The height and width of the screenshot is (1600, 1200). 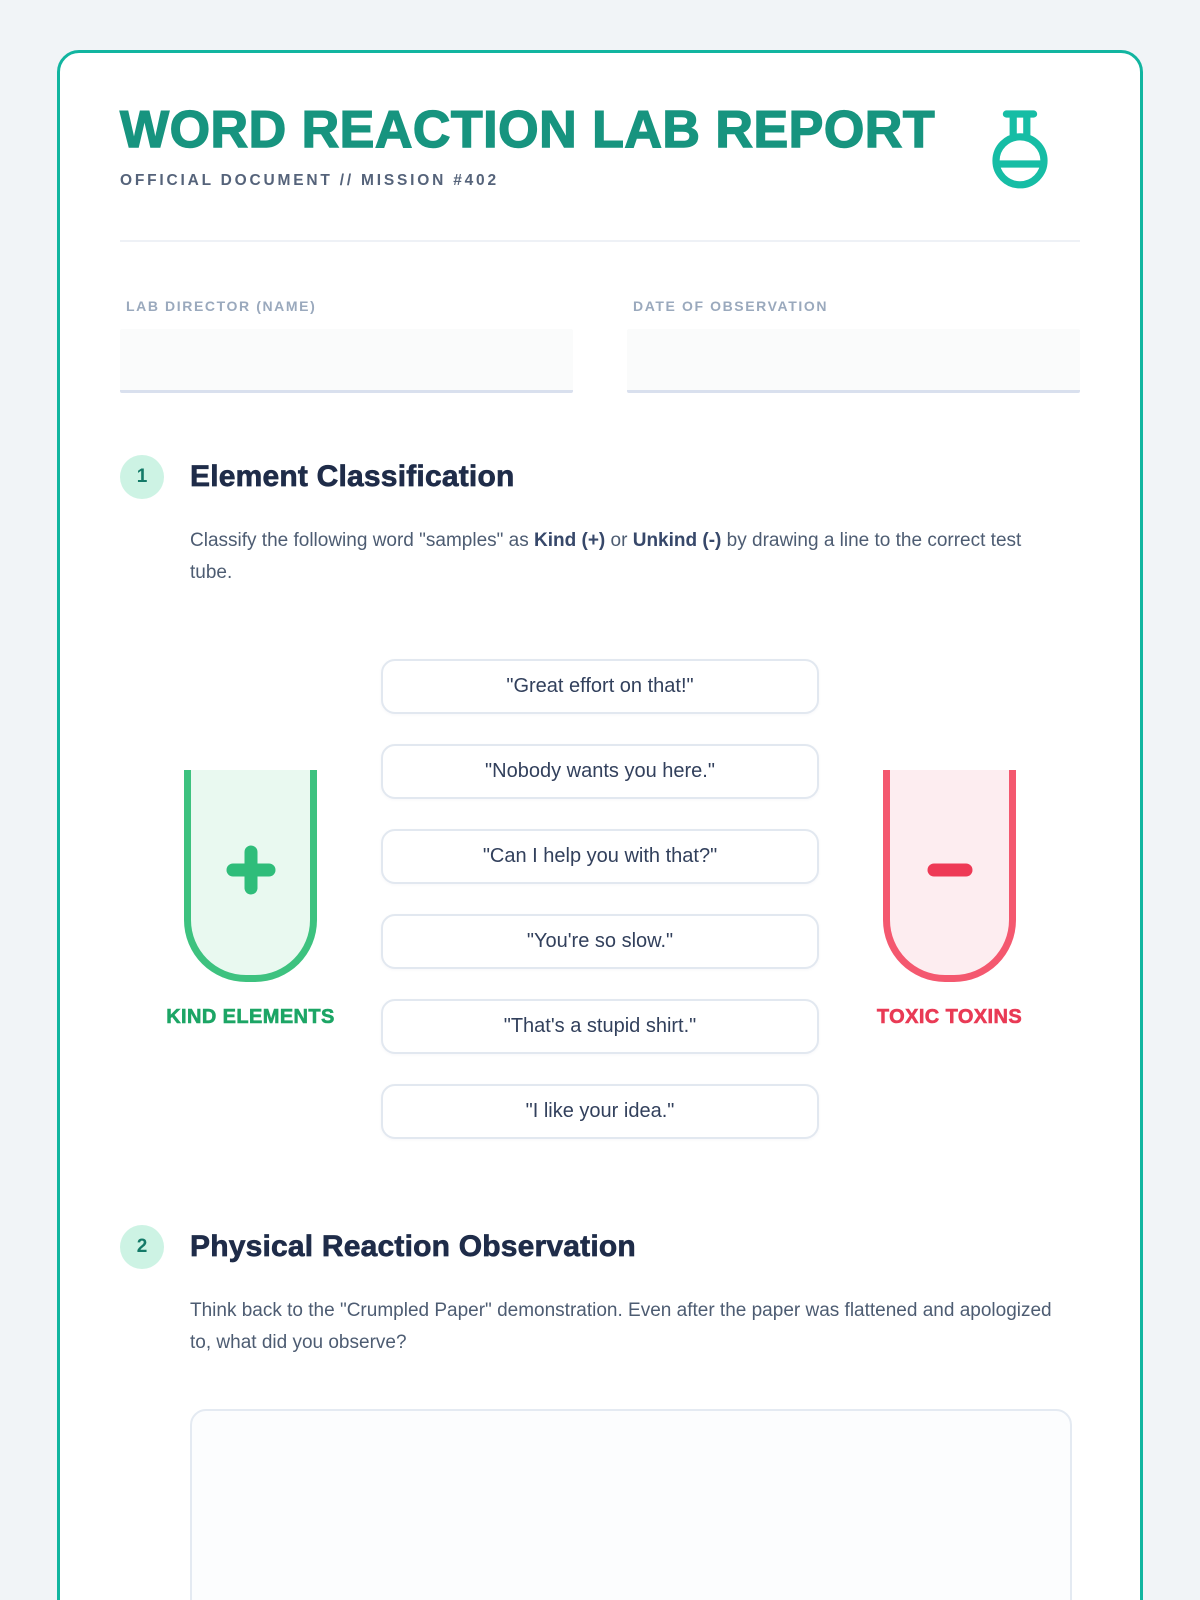 What do you see at coordinates (221, 306) in the screenshot?
I see `lab-director-label: LAB DIRECTOR (NAME)` at bounding box center [221, 306].